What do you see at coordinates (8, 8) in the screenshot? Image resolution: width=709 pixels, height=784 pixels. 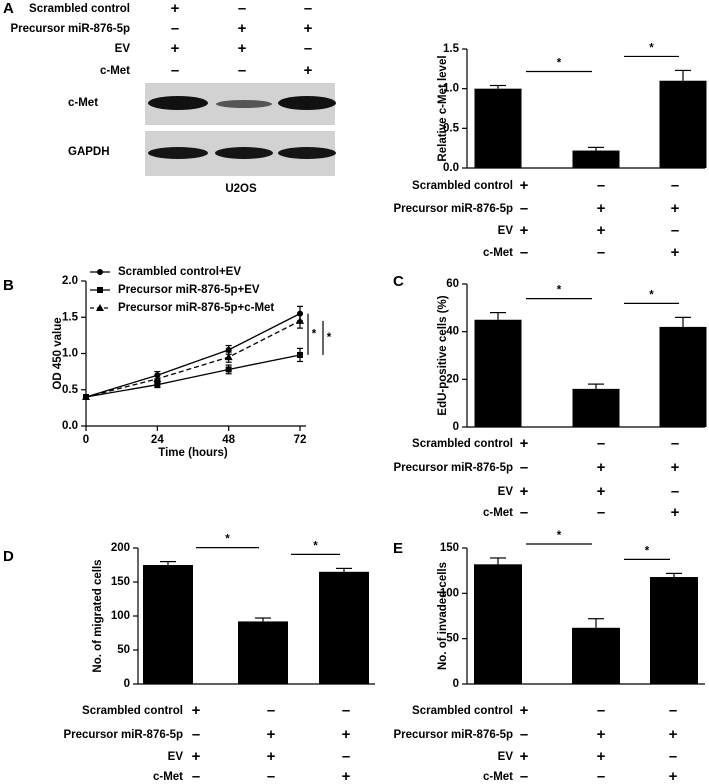 I see `panel-letter: A` at bounding box center [8, 8].